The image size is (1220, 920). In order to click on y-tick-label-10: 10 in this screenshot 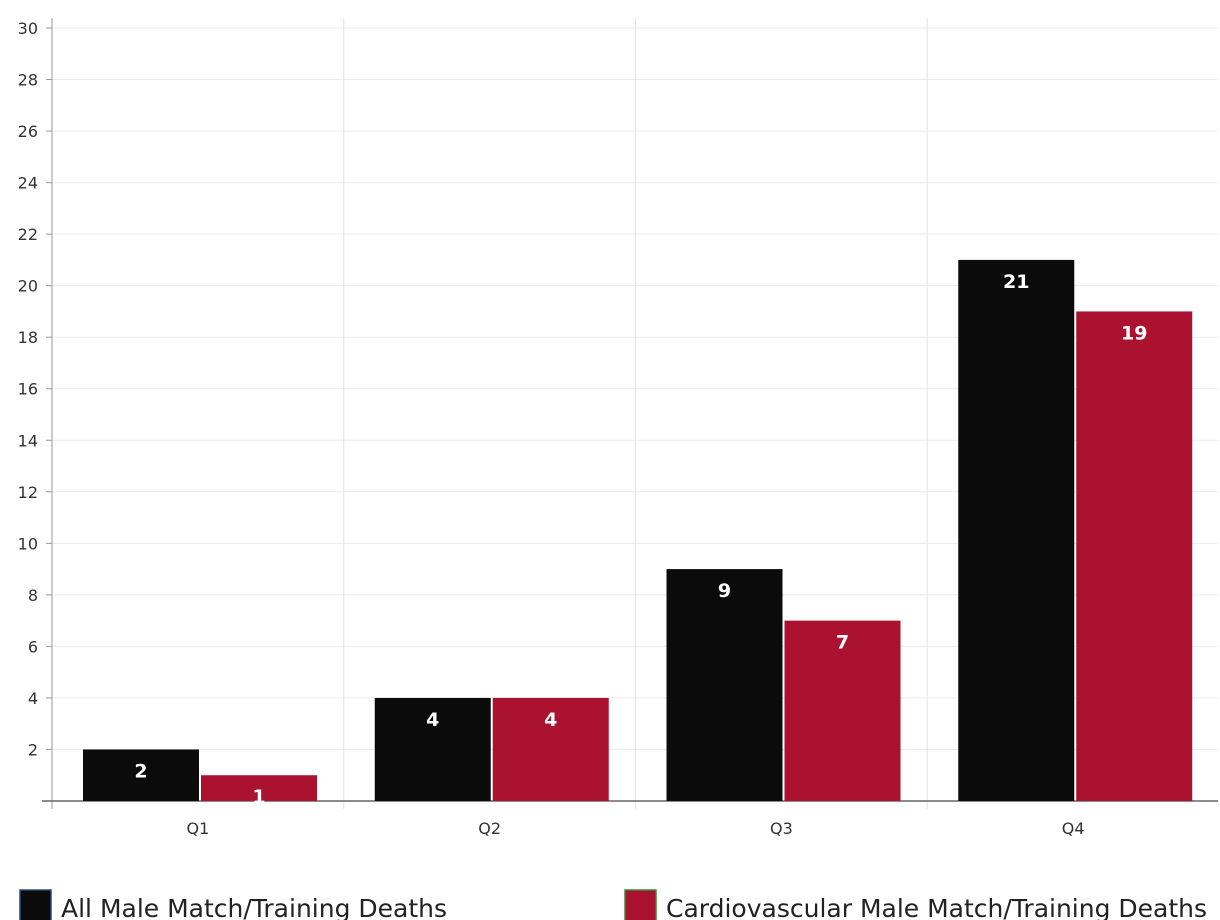, I will do `click(28, 543)`.